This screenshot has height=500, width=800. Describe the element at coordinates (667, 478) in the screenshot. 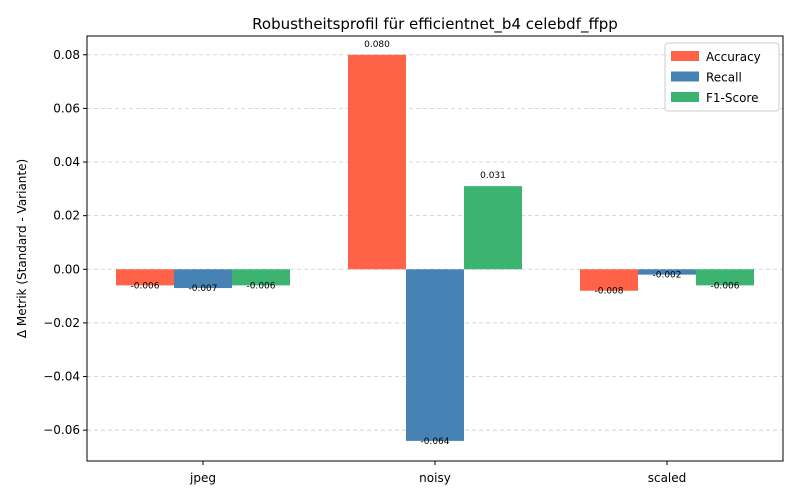

I see `x-tick-label: scaled` at that location.